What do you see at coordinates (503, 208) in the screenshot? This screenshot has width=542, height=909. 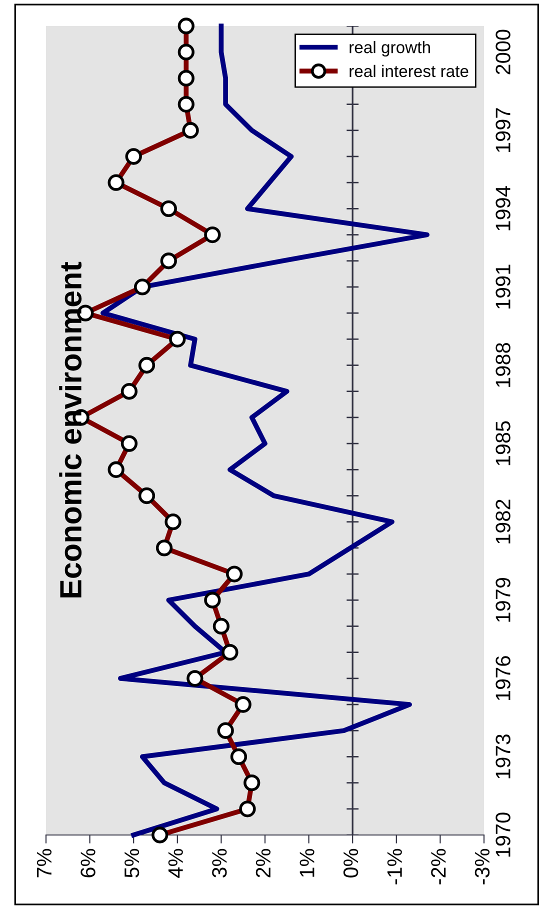 I see `y-tick-label: 1994` at bounding box center [503, 208].